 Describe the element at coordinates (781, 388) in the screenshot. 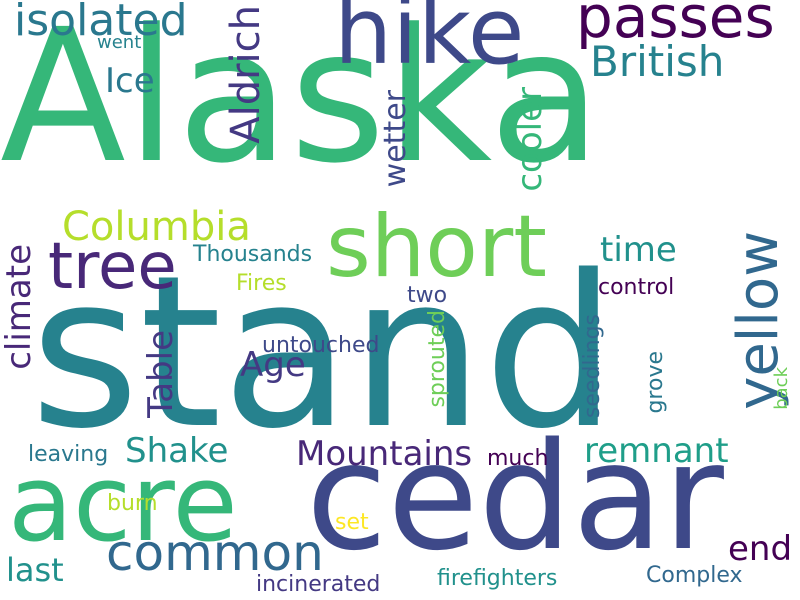

I see `word-back: back` at that location.